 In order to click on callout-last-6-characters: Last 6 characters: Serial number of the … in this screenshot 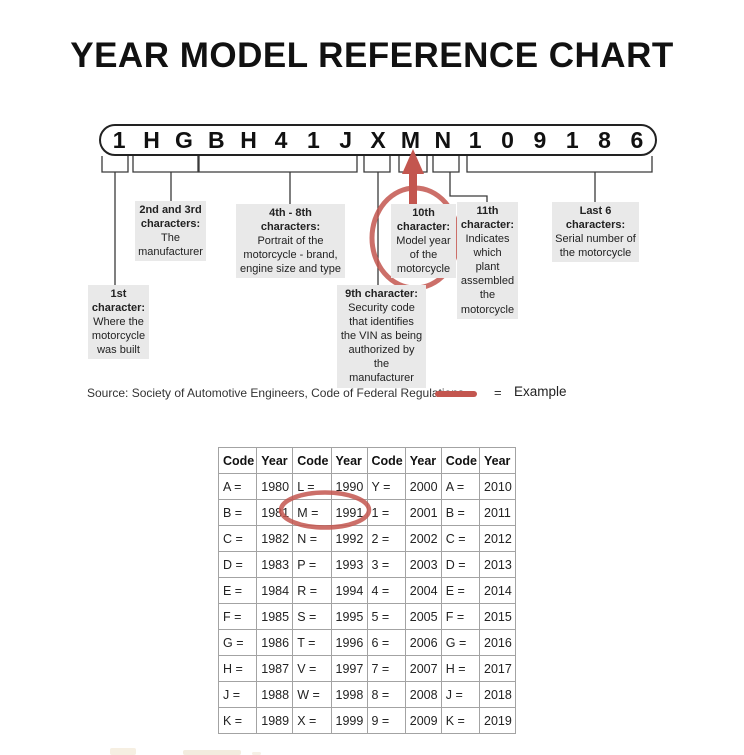, I will do `click(595, 232)`.